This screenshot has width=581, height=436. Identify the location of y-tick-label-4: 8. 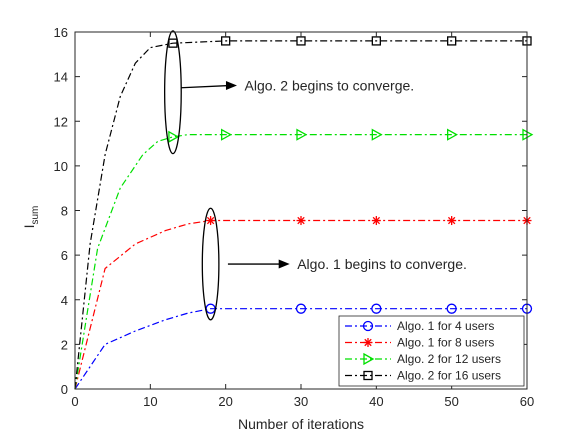
(64, 211).